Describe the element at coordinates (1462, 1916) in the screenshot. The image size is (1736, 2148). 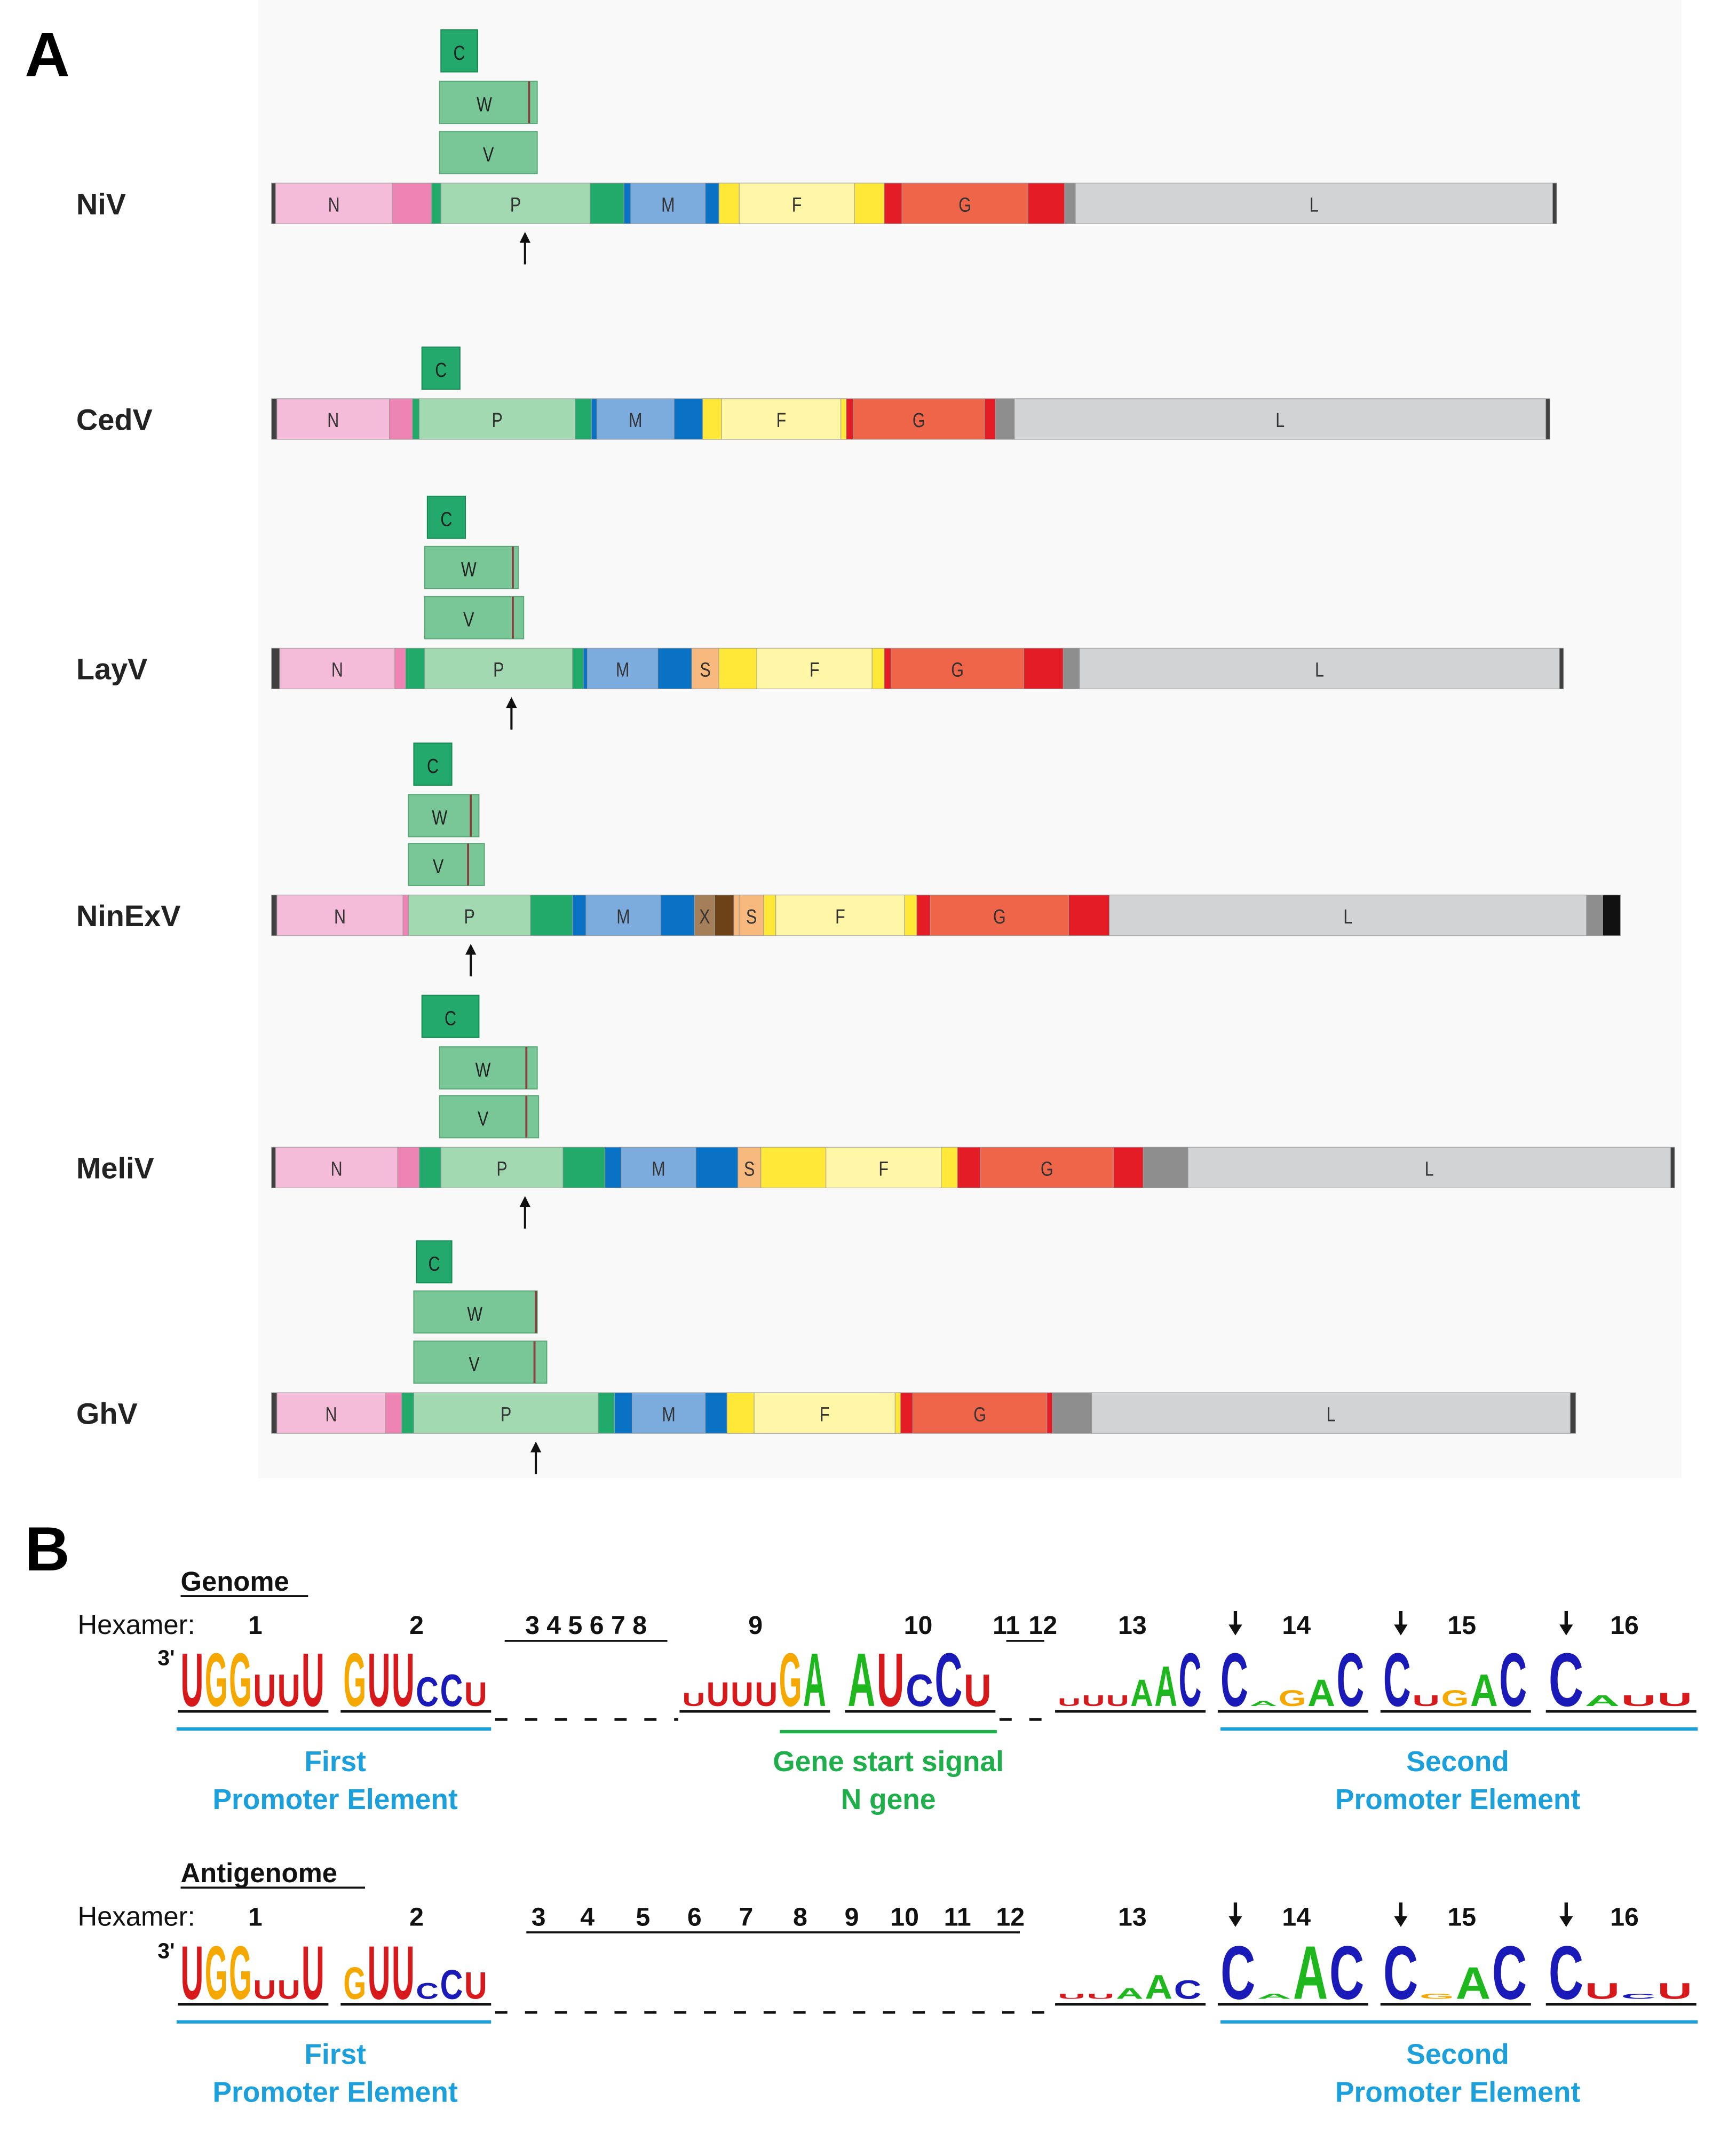
I see `hexamer-number: 15` at that location.